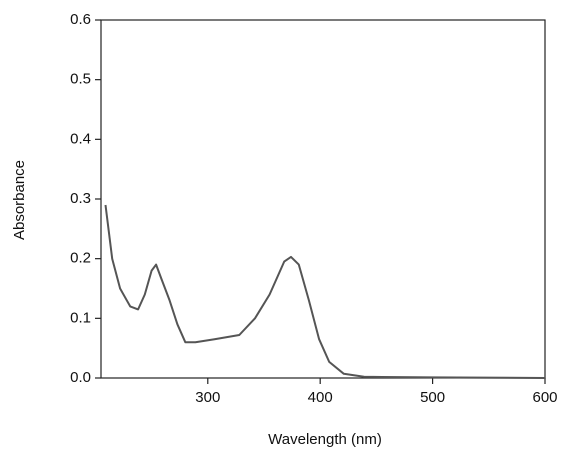 This screenshot has height=456, width=567. Describe the element at coordinates (19, 200) in the screenshot. I see `y-axis-label: Absorbance` at that location.